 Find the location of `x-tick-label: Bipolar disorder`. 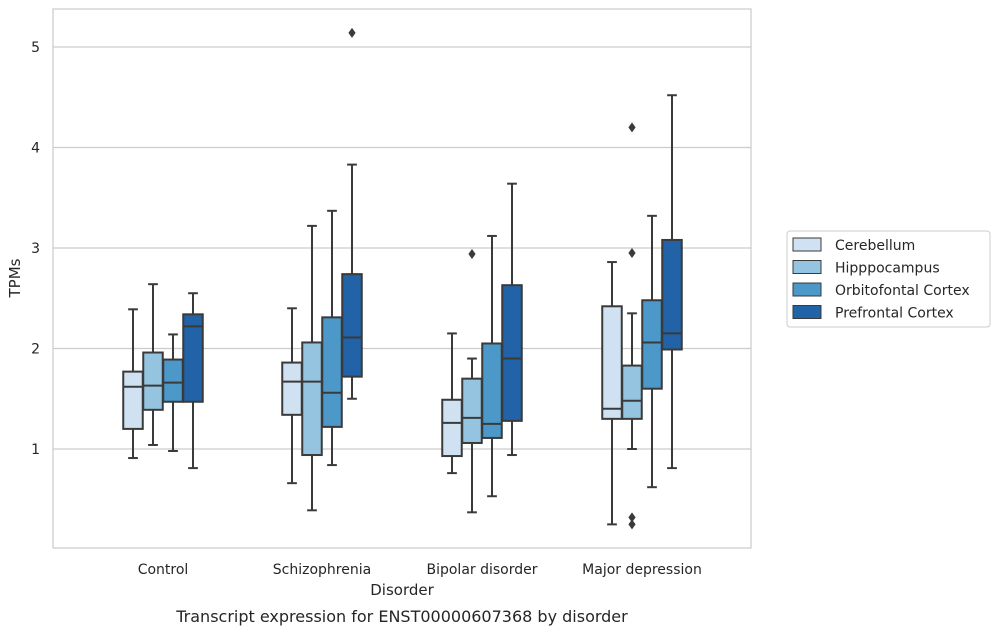

x-tick-label: Bipolar disorder is located at coordinates (481, 570).